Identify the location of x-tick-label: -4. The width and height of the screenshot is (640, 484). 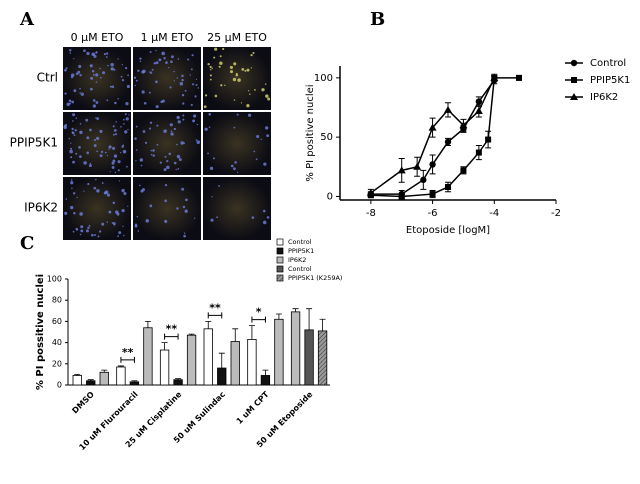
(494, 213).